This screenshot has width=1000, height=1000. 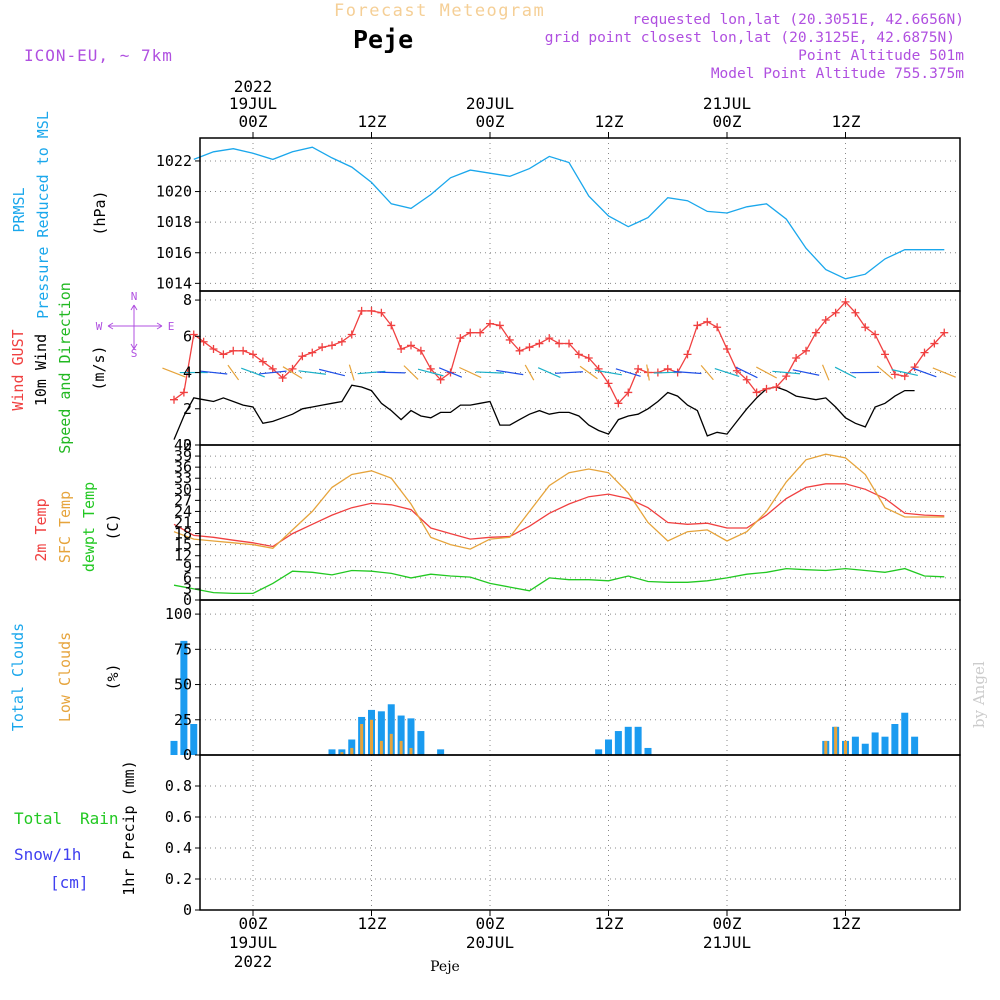 What do you see at coordinates (174, 222) in the screenshot?
I see `ytick-label-0-2: 1018` at bounding box center [174, 222].